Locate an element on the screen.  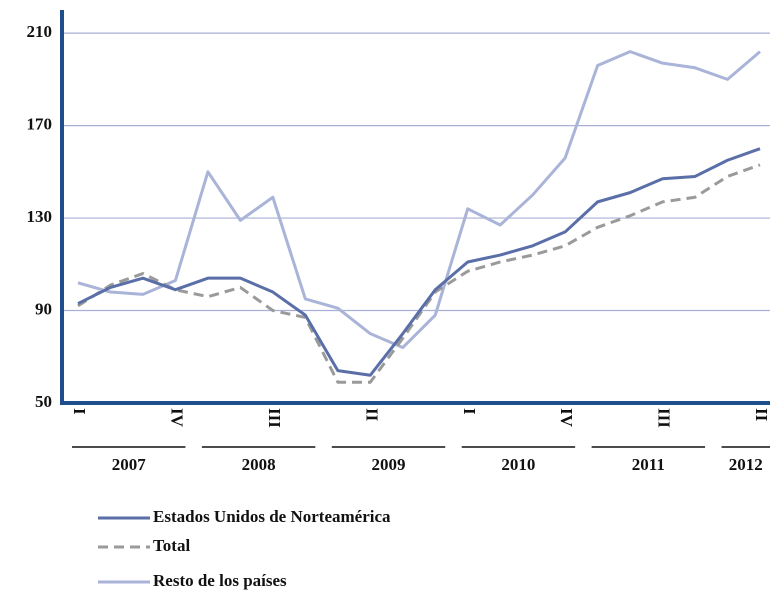
legend-label: Estados Unidos de Norteamérica is located at coordinates (272, 516).